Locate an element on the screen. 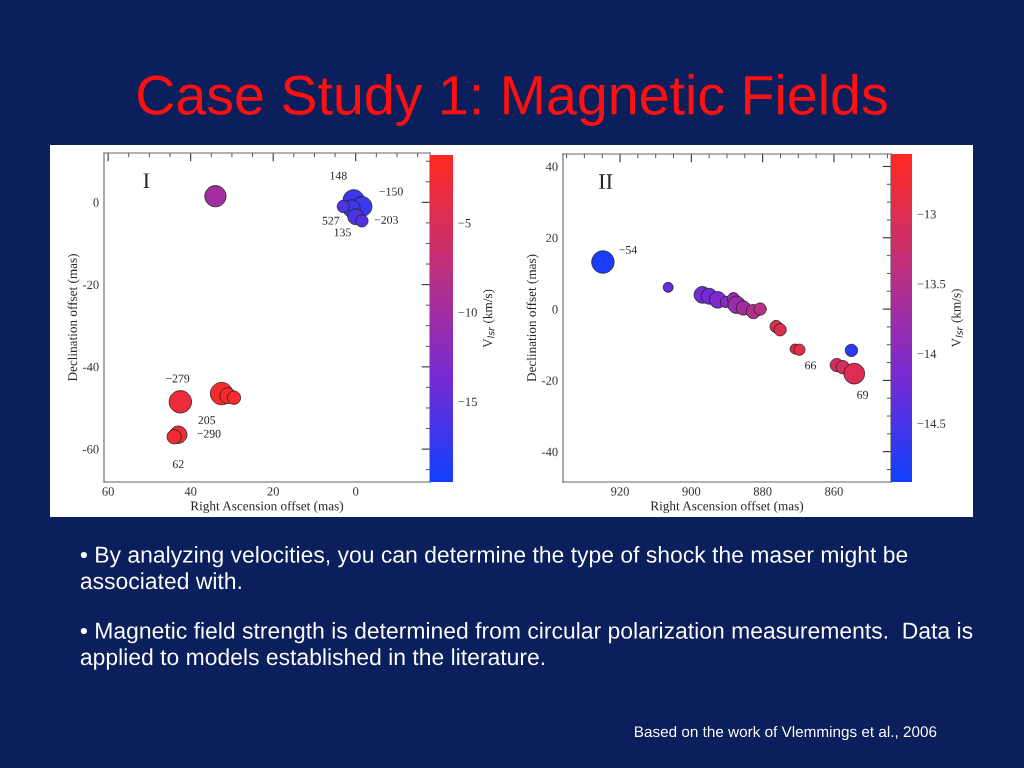  annotation: −290 is located at coordinates (209, 433).